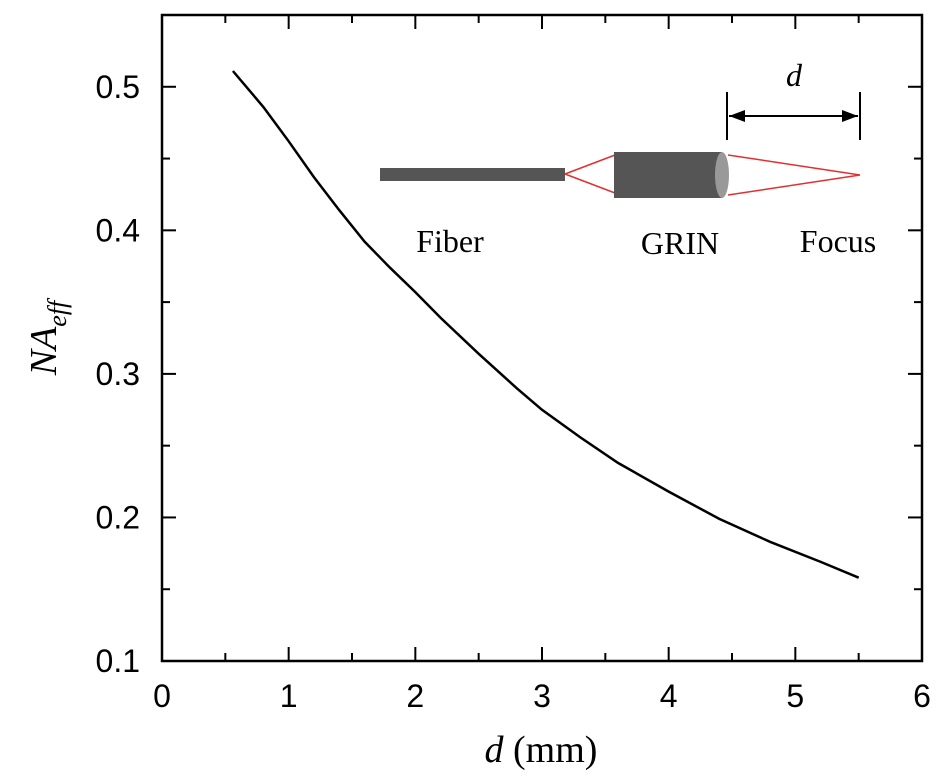 Image resolution: width=942 pixels, height=781 pixels. Describe the element at coordinates (794, 175) in the screenshot. I see `ray-grin-to-focus` at that location.